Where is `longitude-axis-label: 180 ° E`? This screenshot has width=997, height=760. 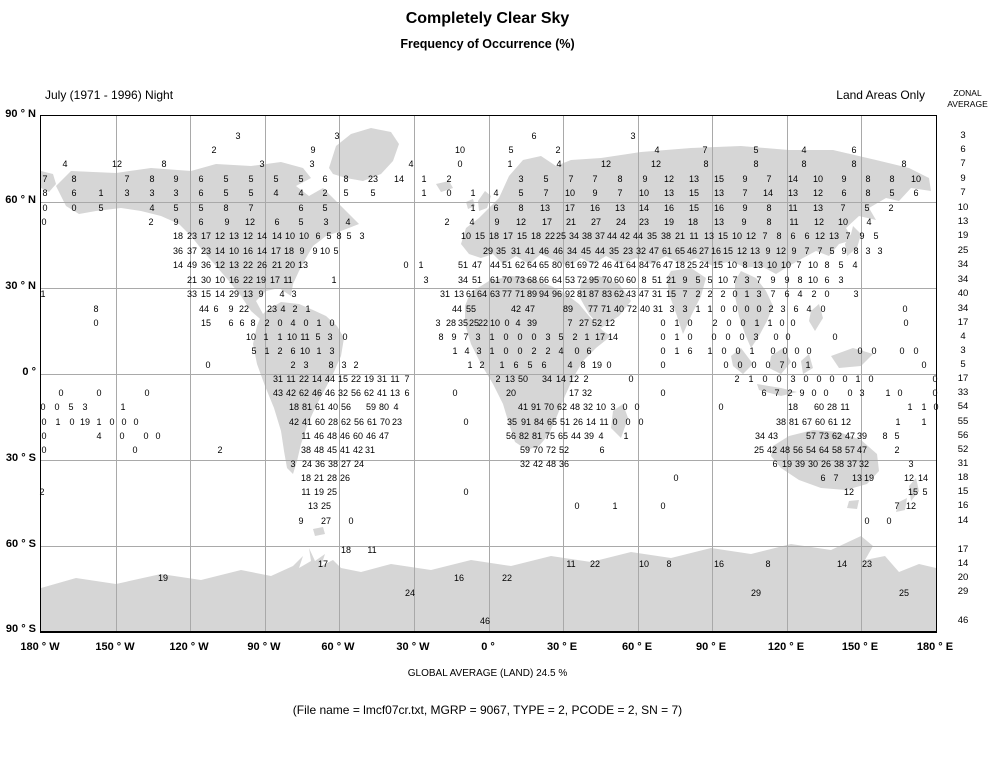
longitude-axis-label: 180 ° E is located at coordinates (935, 647).